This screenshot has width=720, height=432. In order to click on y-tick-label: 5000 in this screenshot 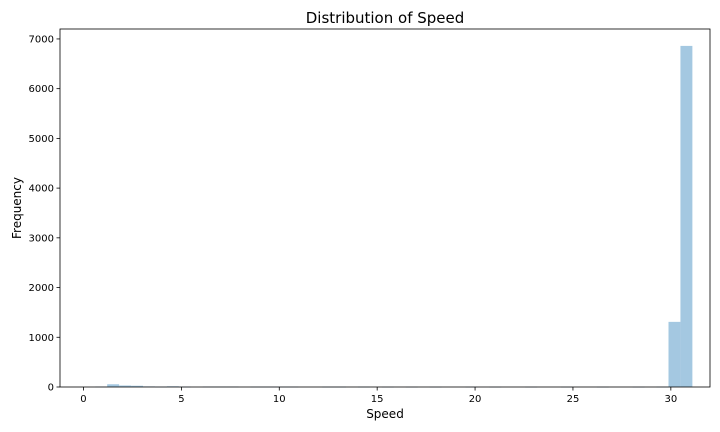, I will do `click(41, 139)`.